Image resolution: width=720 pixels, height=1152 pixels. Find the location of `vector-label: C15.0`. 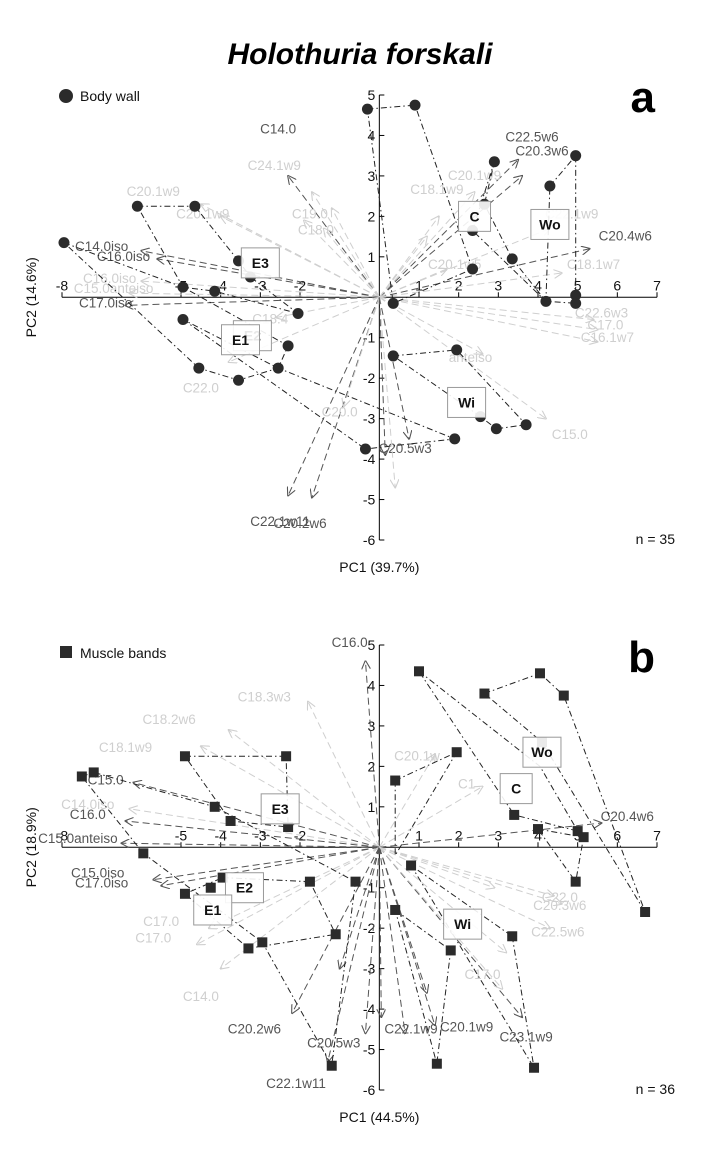

vector-label: C15.0 is located at coordinates (570, 434).